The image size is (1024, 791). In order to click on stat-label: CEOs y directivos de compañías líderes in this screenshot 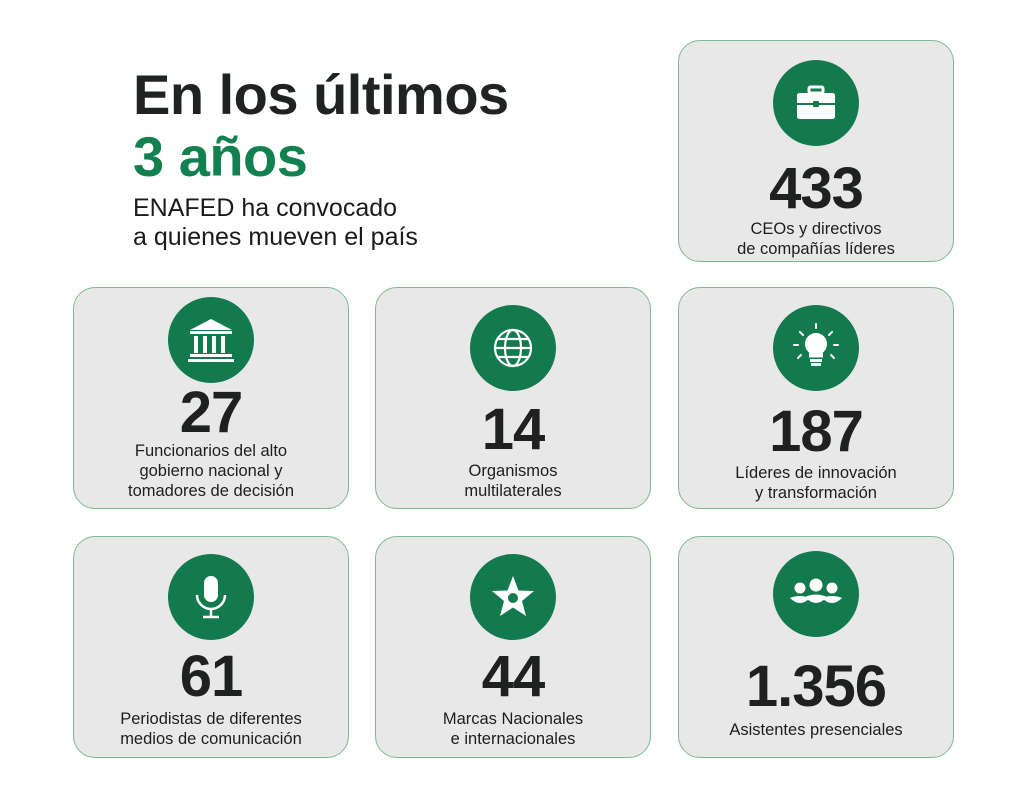, I will do `click(816, 239)`.